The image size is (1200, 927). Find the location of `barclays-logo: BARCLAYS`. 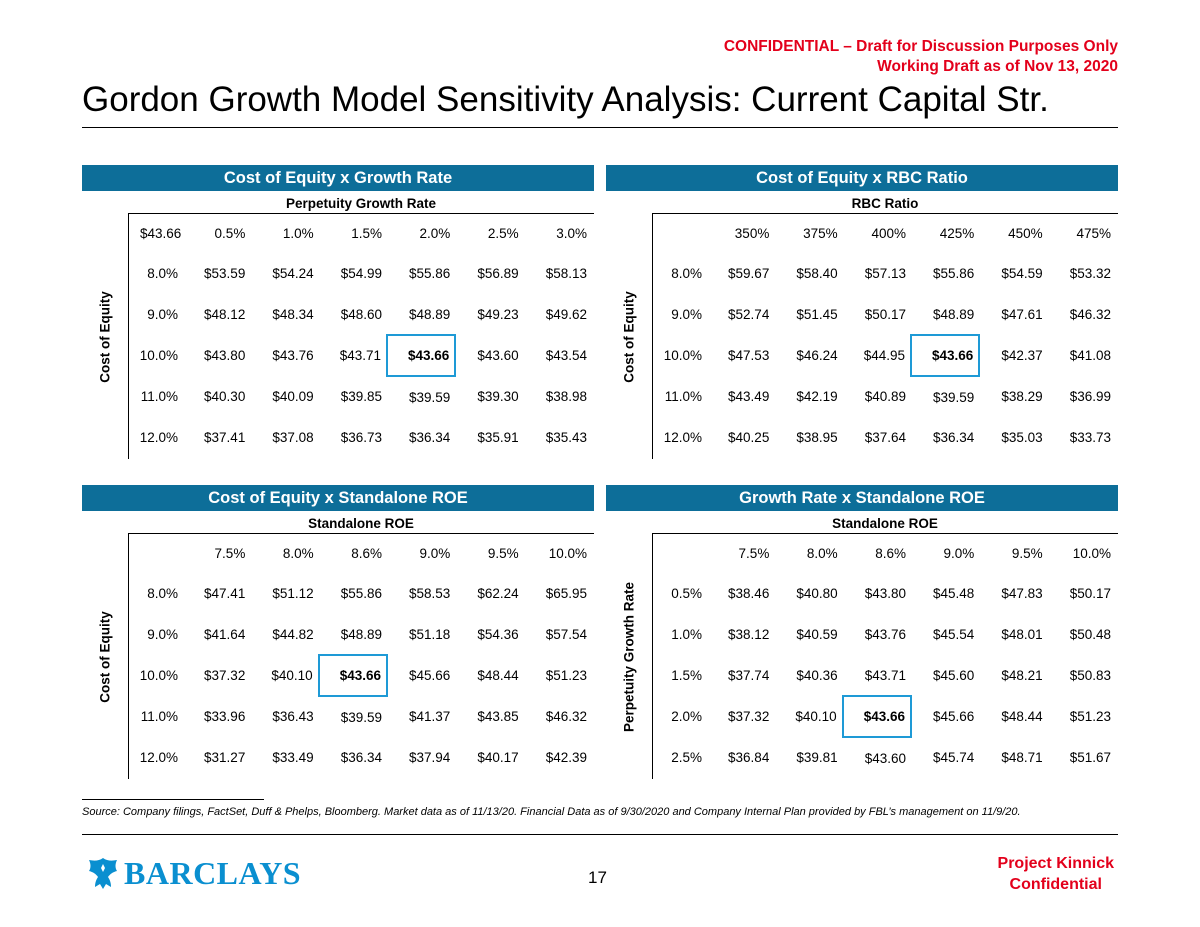

barclays-logo: BARCLAYS is located at coordinates (193, 873).